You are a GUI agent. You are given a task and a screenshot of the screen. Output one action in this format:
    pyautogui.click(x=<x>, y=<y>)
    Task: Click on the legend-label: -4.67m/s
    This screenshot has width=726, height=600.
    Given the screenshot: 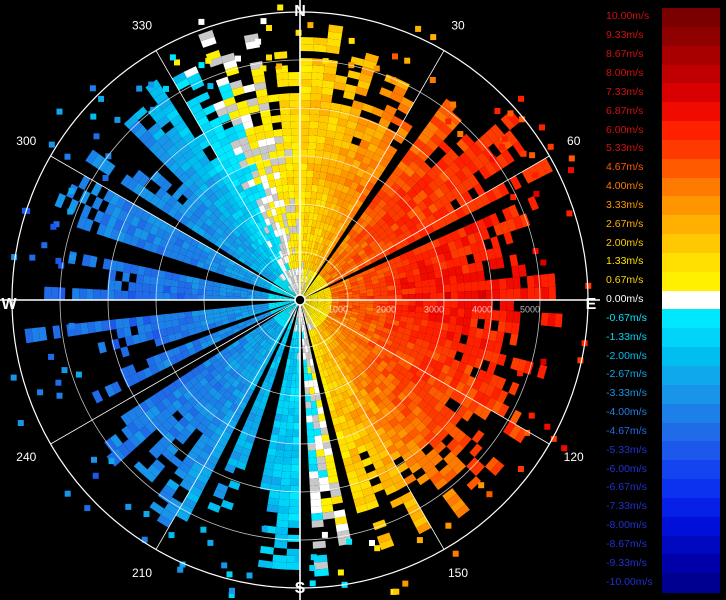 What is the action you would take?
    pyautogui.click(x=626, y=430)
    